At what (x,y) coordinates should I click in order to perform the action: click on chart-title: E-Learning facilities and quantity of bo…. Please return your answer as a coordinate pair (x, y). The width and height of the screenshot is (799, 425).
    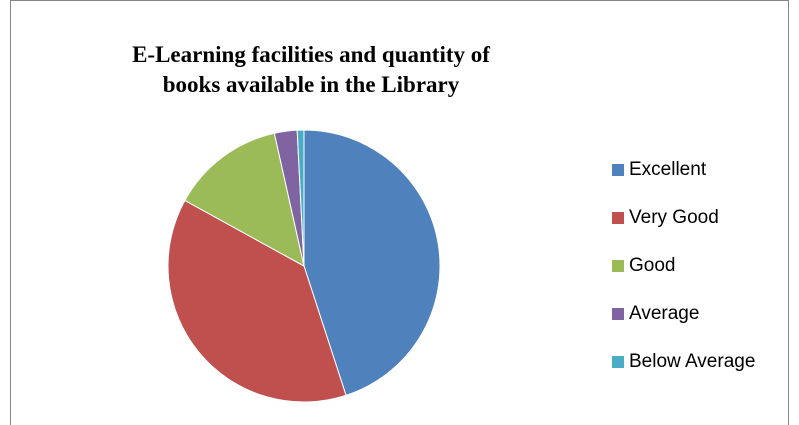
    Looking at the image, I should click on (311, 69).